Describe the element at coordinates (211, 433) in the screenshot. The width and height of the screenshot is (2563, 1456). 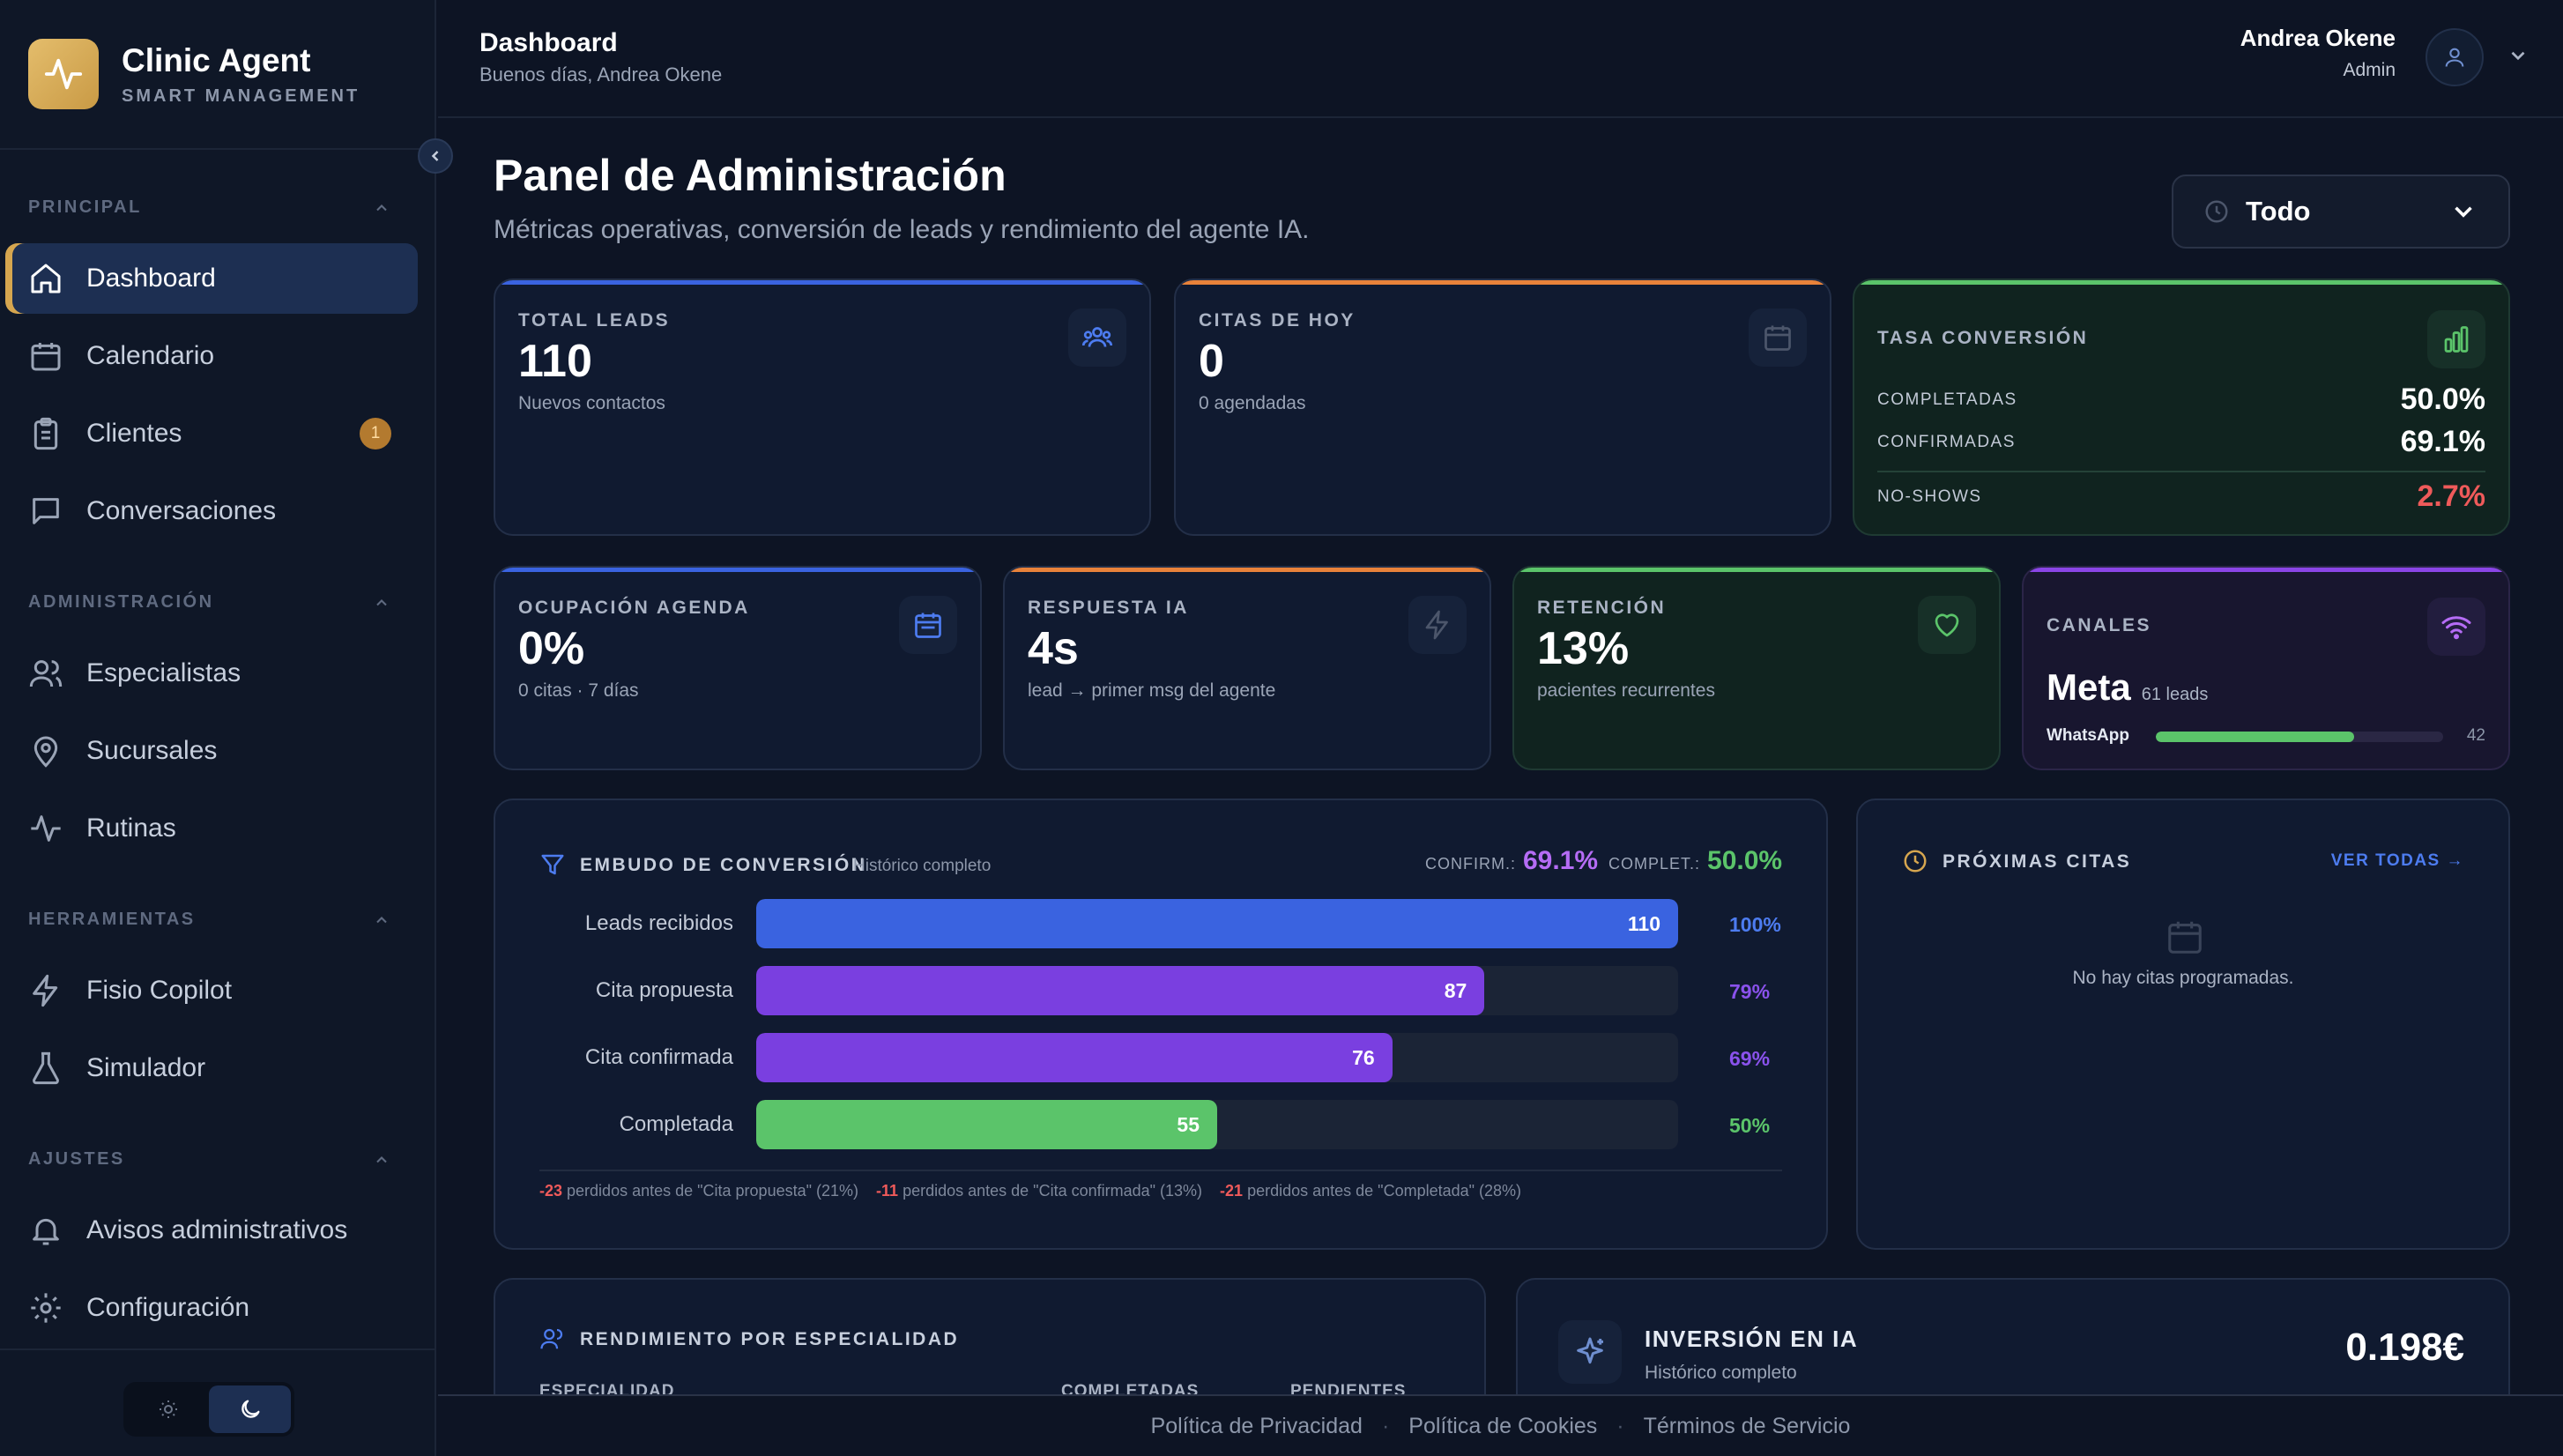
I see `sidebar-item-clientes: Clientes 1` at that location.